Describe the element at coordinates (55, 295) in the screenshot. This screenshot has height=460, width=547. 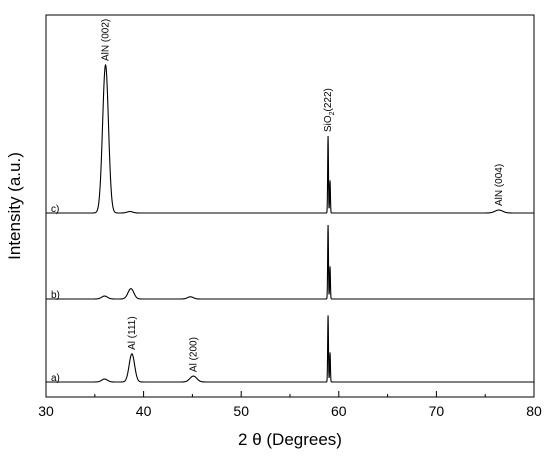
I see `series-label: b)` at that location.